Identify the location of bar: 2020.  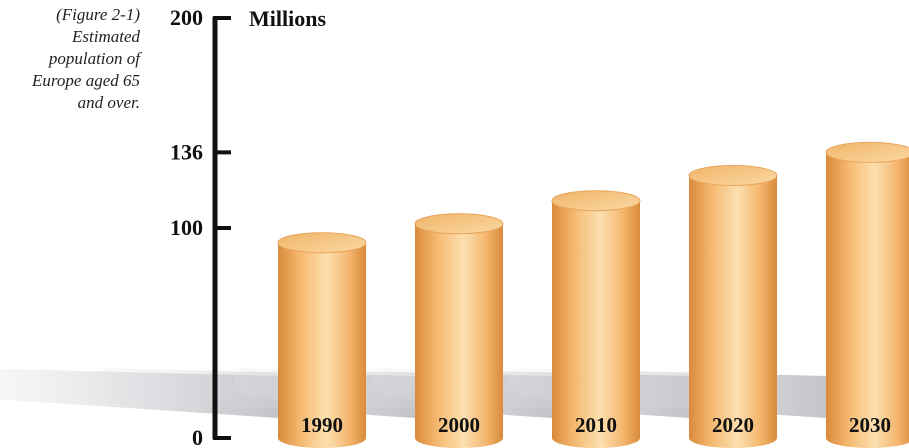
(733, 306).